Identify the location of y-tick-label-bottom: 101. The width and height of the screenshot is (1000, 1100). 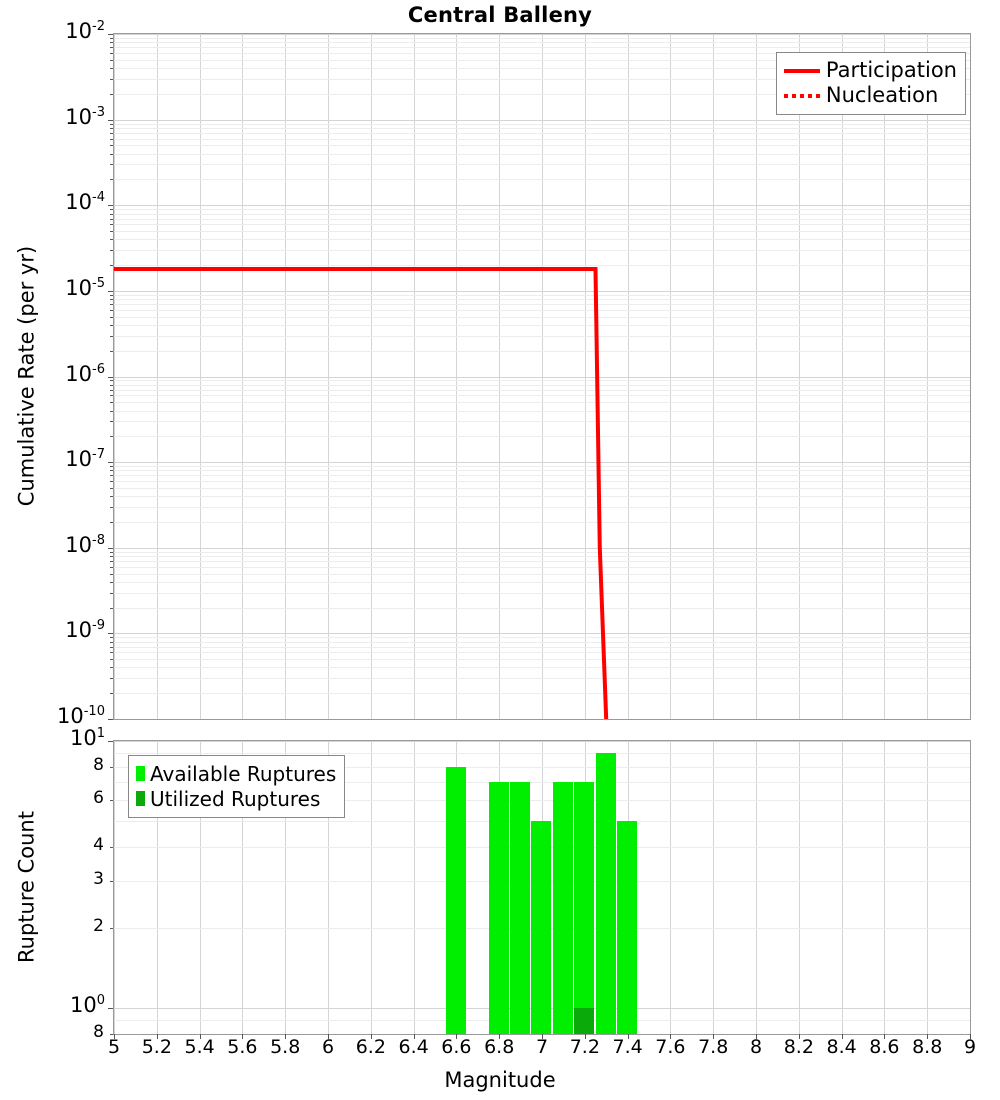
(87, 738).